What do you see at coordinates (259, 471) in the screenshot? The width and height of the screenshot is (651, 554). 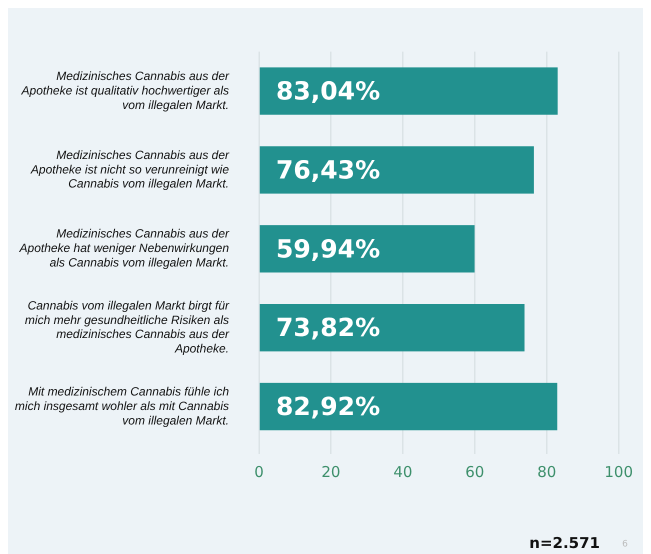 I see `x-tick-label: 0` at bounding box center [259, 471].